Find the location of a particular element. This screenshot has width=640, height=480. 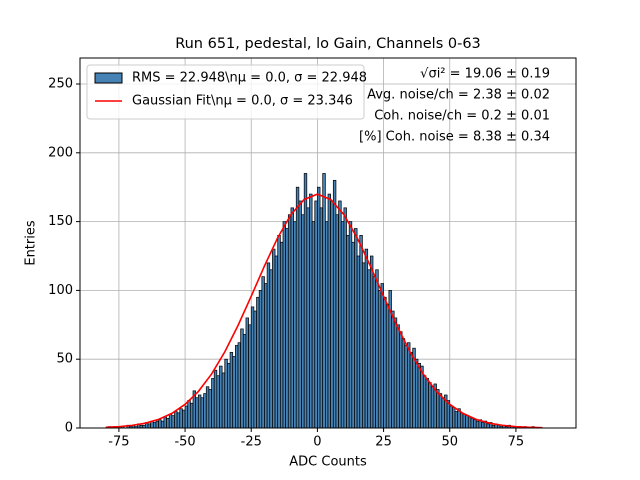

x-axis-label: ADC Counts is located at coordinates (328, 462).